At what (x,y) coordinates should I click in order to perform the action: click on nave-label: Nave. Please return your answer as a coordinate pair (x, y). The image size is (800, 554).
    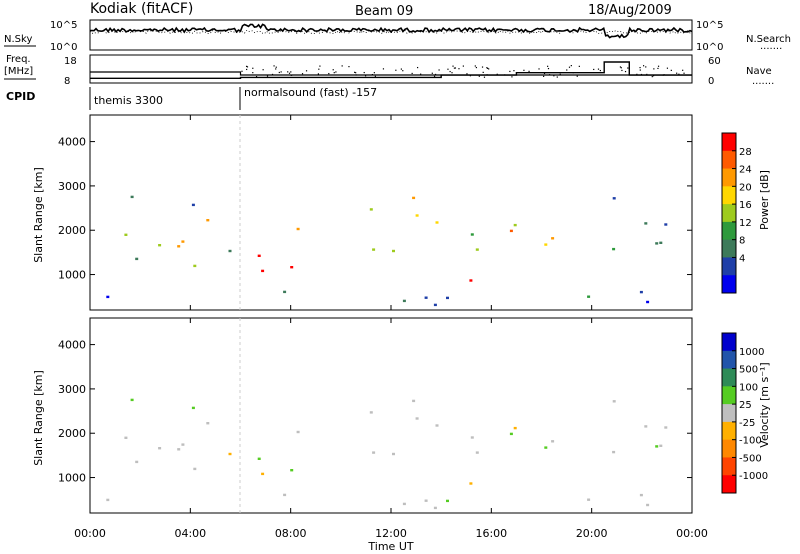
    Looking at the image, I should click on (759, 71).